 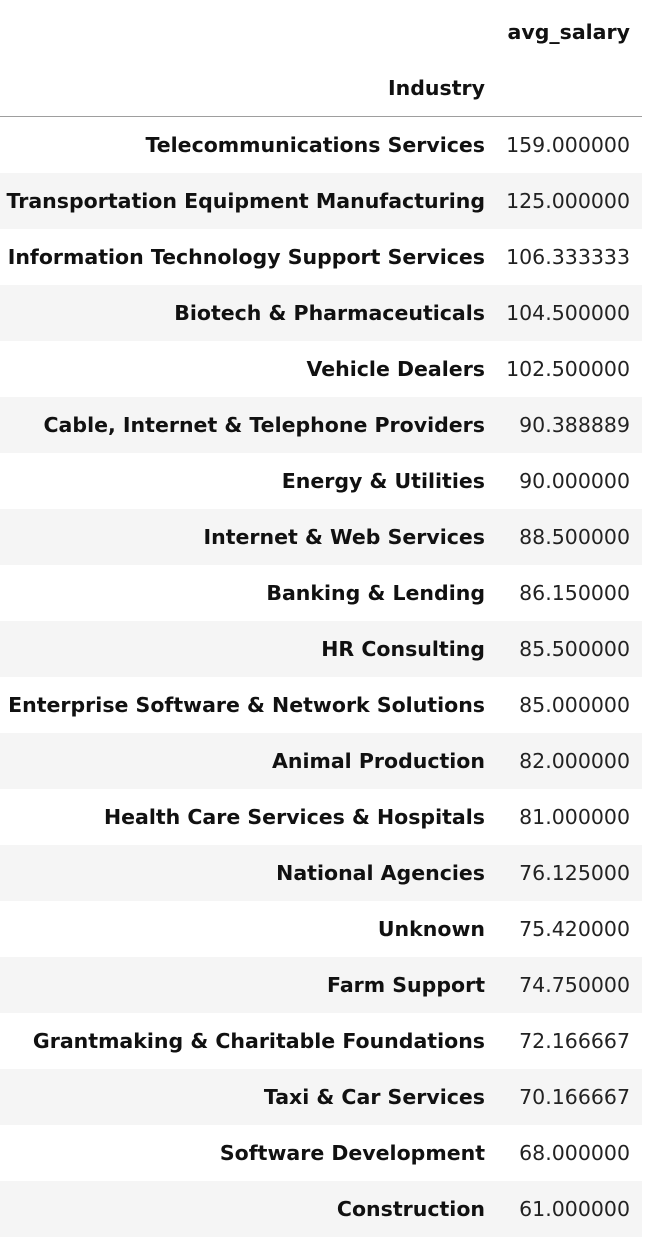 I want to click on row-index-industry: Animal Production, so click(x=248, y=761).